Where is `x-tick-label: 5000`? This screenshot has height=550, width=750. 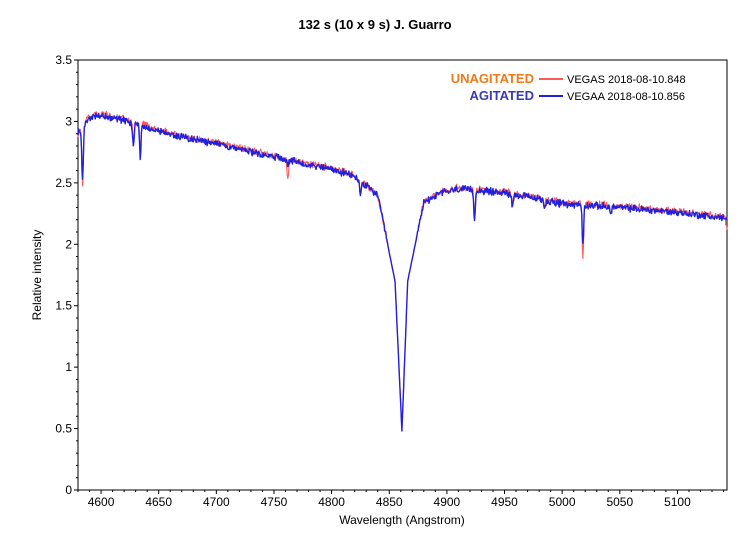
x-tick-label: 5000 is located at coordinates (562, 502).